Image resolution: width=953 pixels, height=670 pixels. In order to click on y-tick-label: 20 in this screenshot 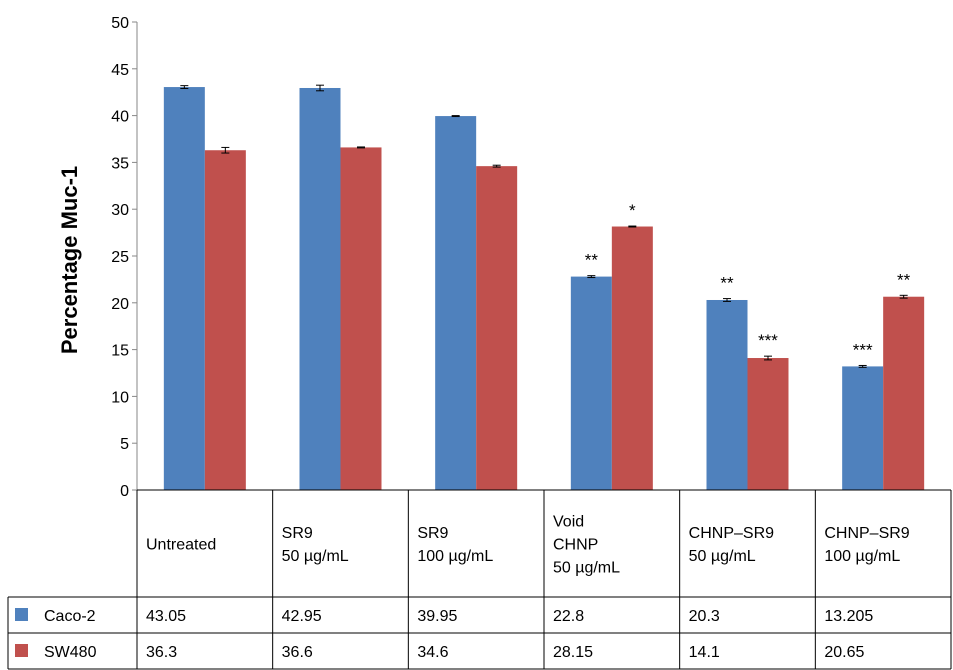, I will do `click(120, 304)`.